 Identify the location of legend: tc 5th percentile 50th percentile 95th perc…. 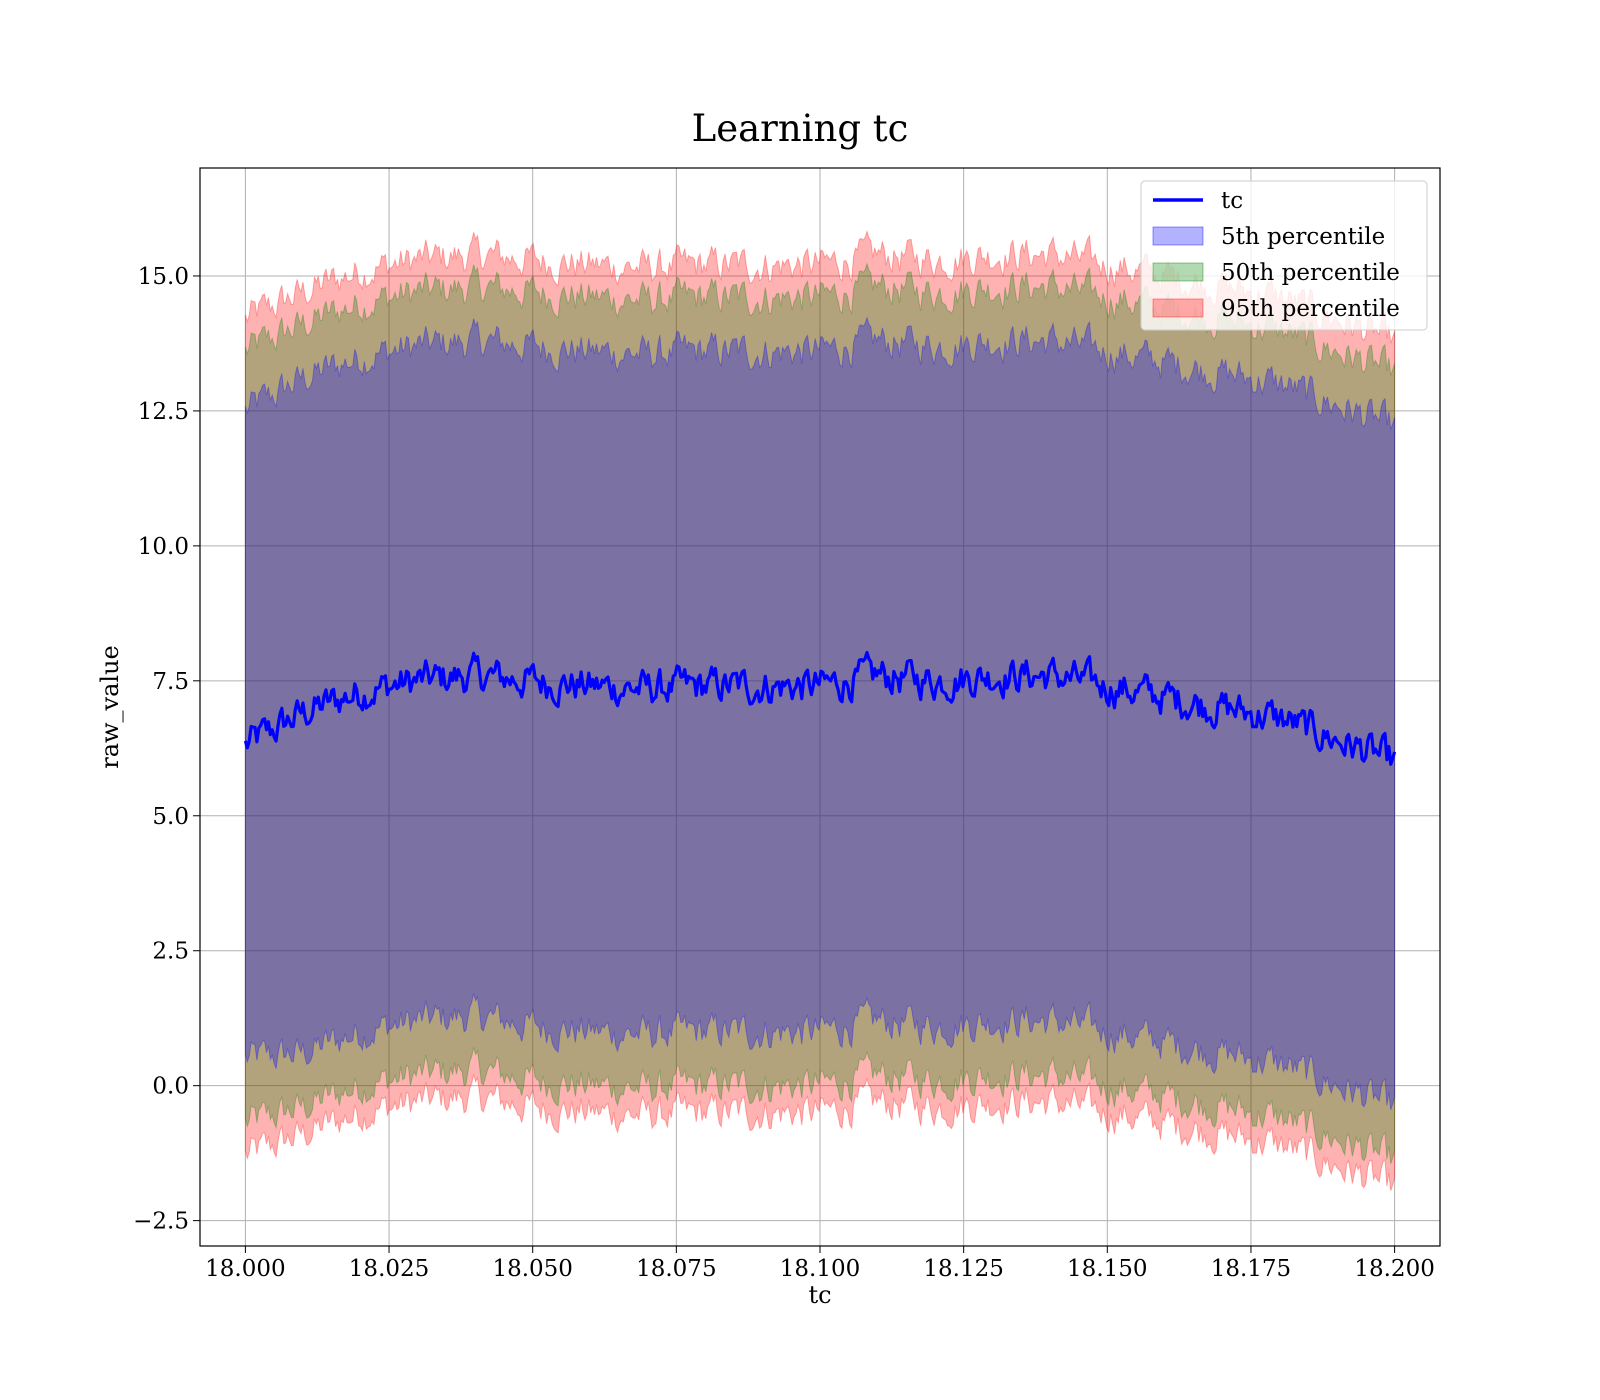
(1284, 255).